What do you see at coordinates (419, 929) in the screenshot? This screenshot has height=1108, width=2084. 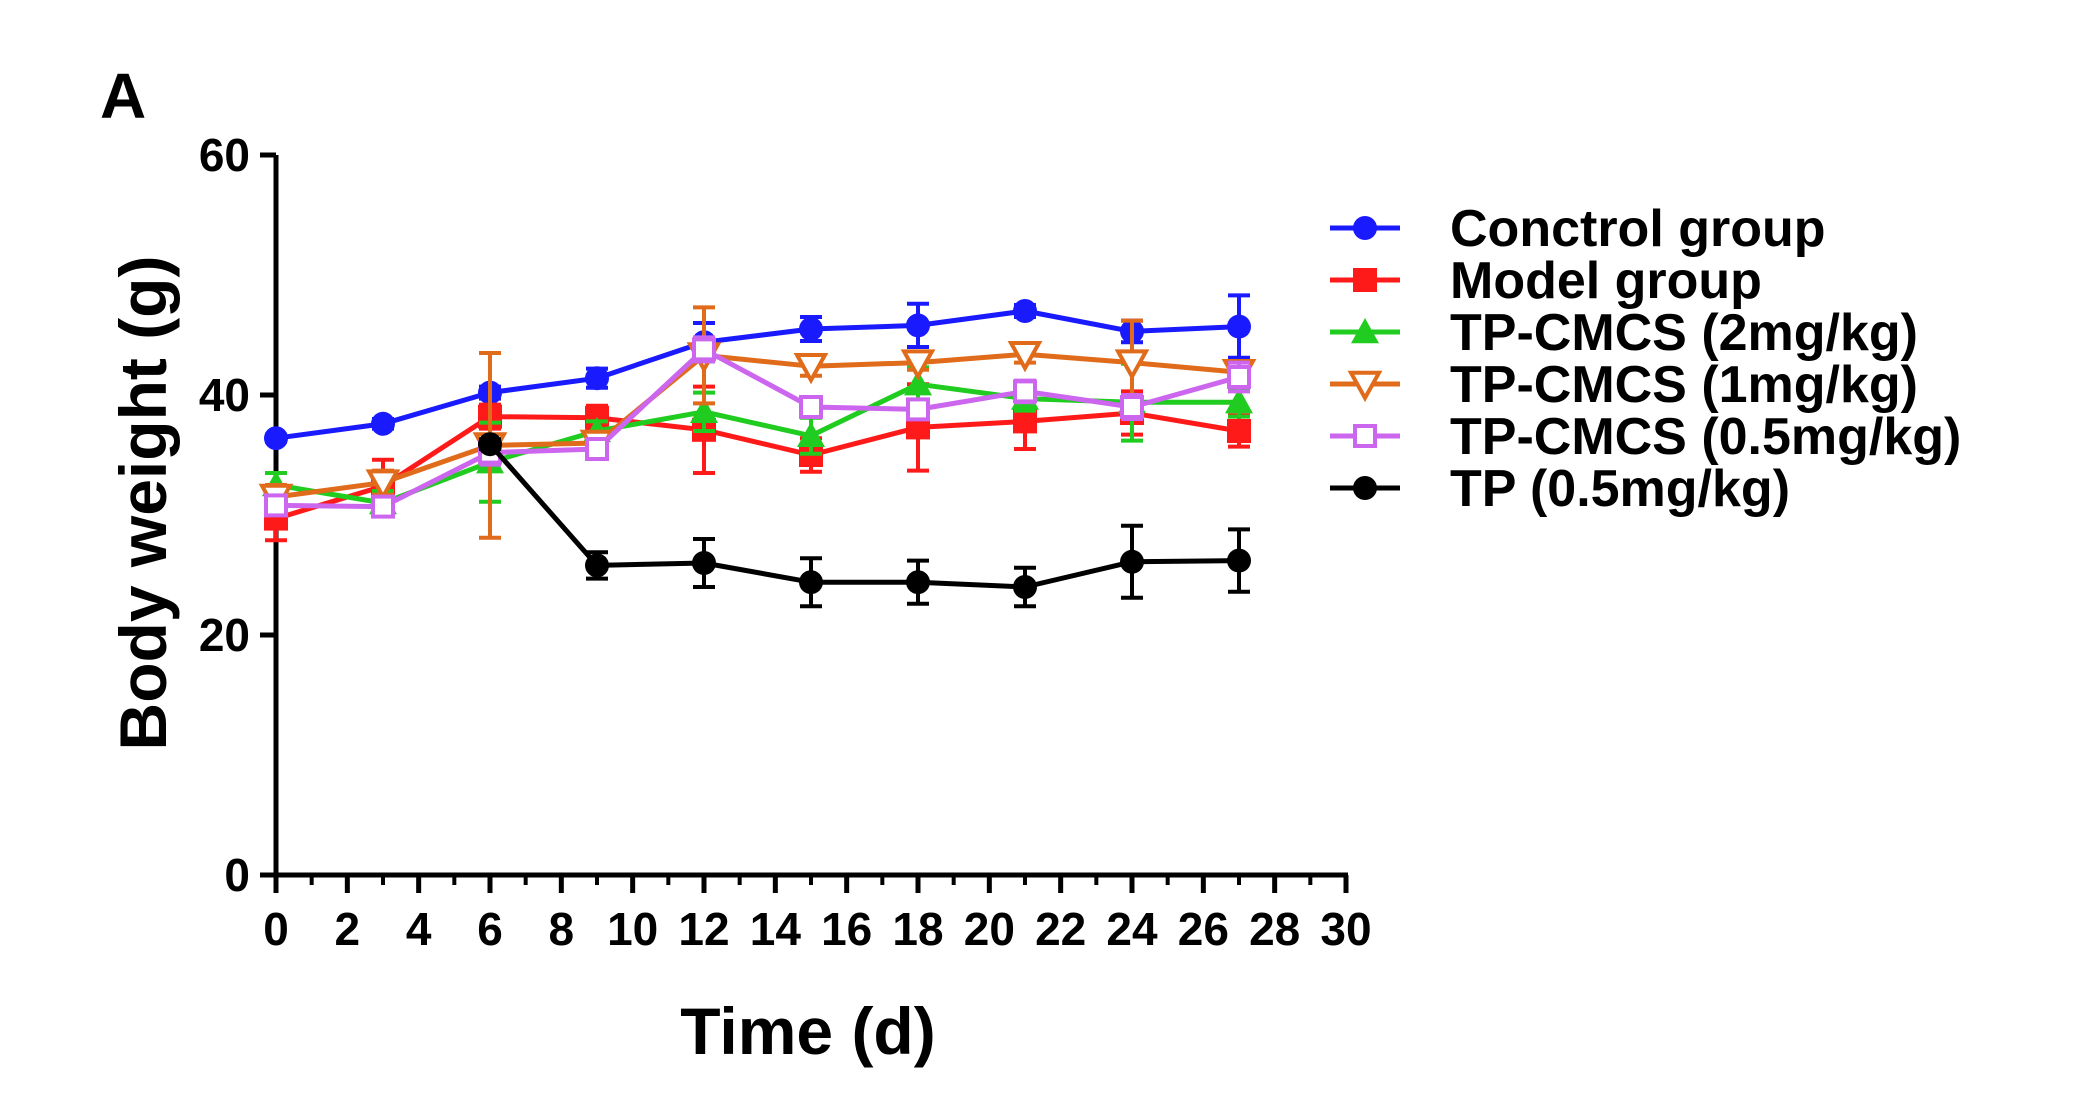 I see `x-tick-label: 4` at bounding box center [419, 929].